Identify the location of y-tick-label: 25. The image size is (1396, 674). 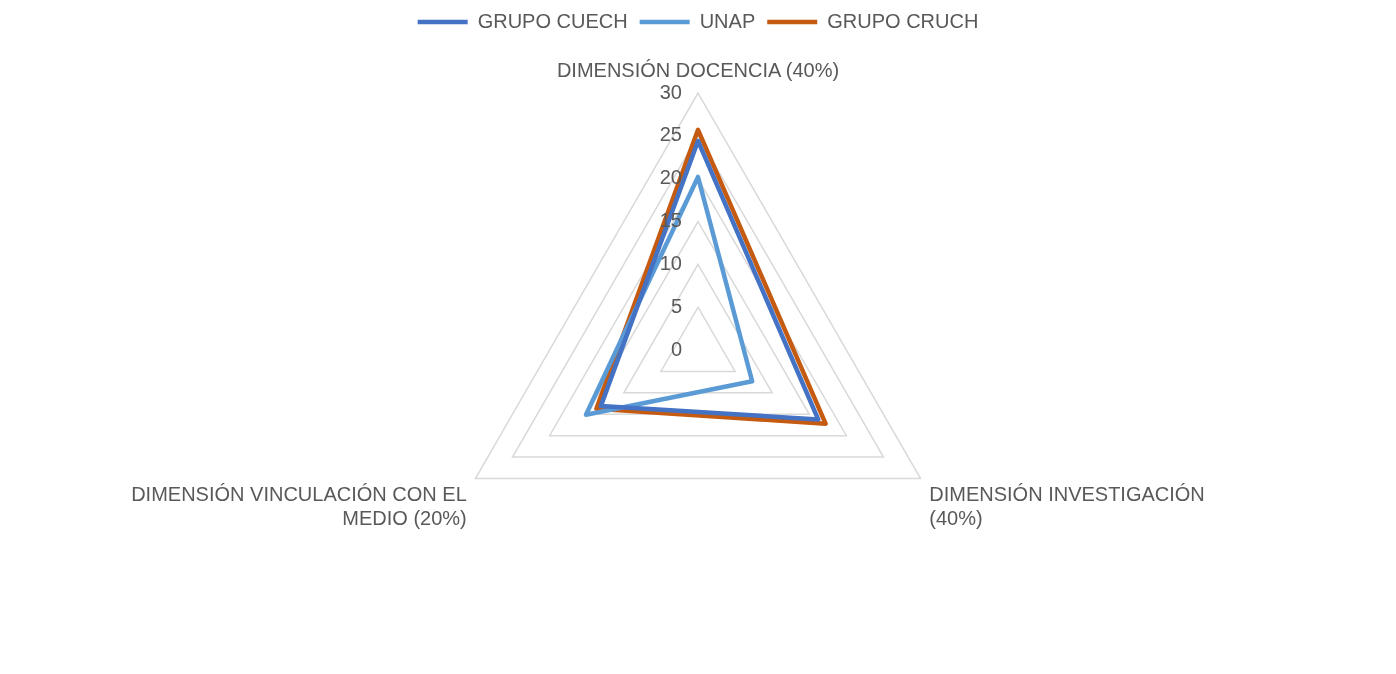
(670, 134).